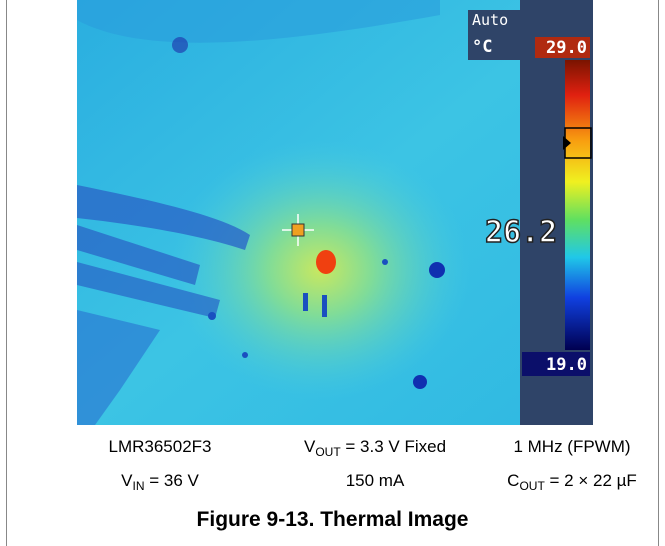  I want to click on caption-text: = 3.3 V Fixed, so click(393, 446).